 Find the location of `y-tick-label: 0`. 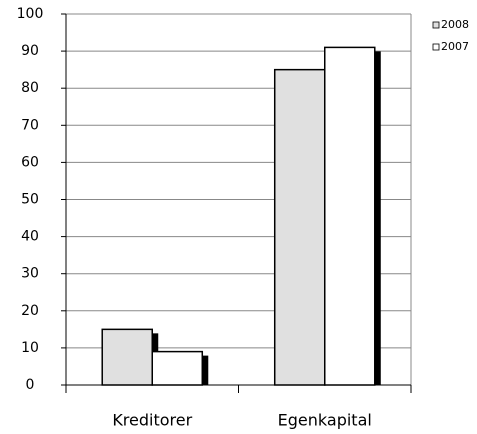

y-tick-label: 0 is located at coordinates (30, 385).